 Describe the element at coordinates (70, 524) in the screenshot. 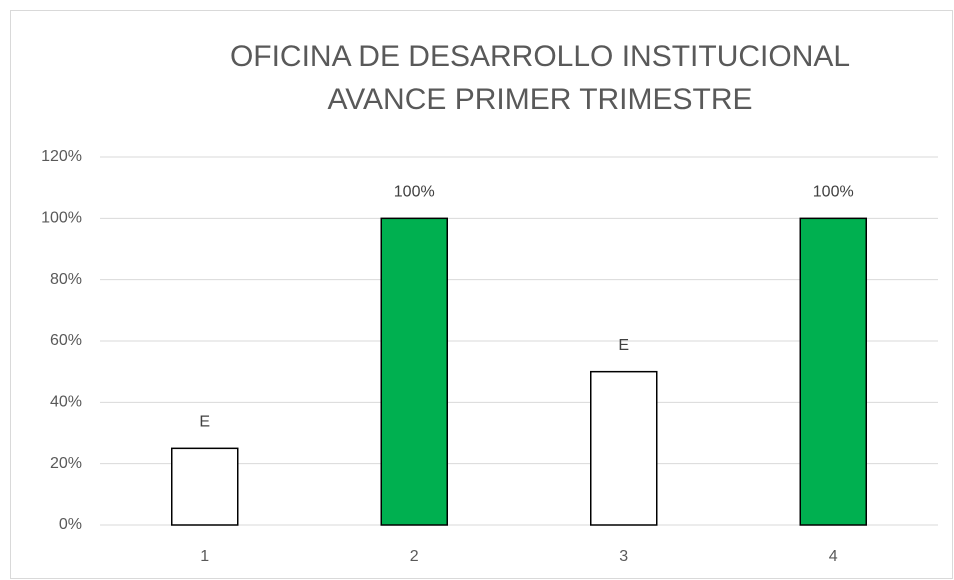

I see `y-tick-label: 0%` at that location.